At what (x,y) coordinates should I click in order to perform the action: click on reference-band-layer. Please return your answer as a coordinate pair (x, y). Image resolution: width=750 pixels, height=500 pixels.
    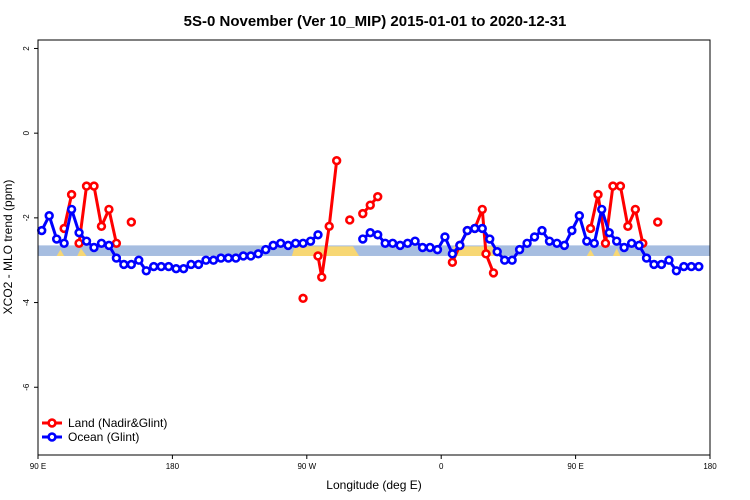
    Looking at the image, I should click on (374, 250).